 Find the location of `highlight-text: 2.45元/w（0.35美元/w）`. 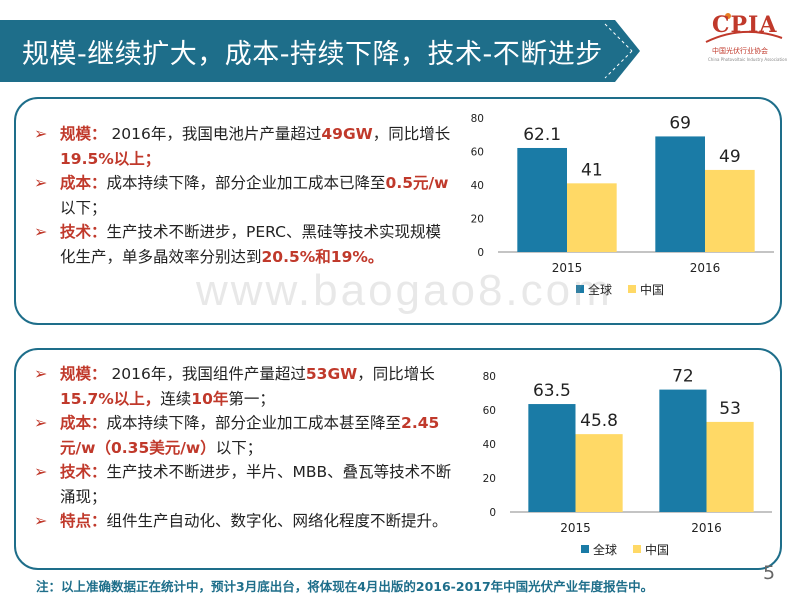

highlight-text: 2.45元/w（0.35美元/w） is located at coordinates (250, 435).